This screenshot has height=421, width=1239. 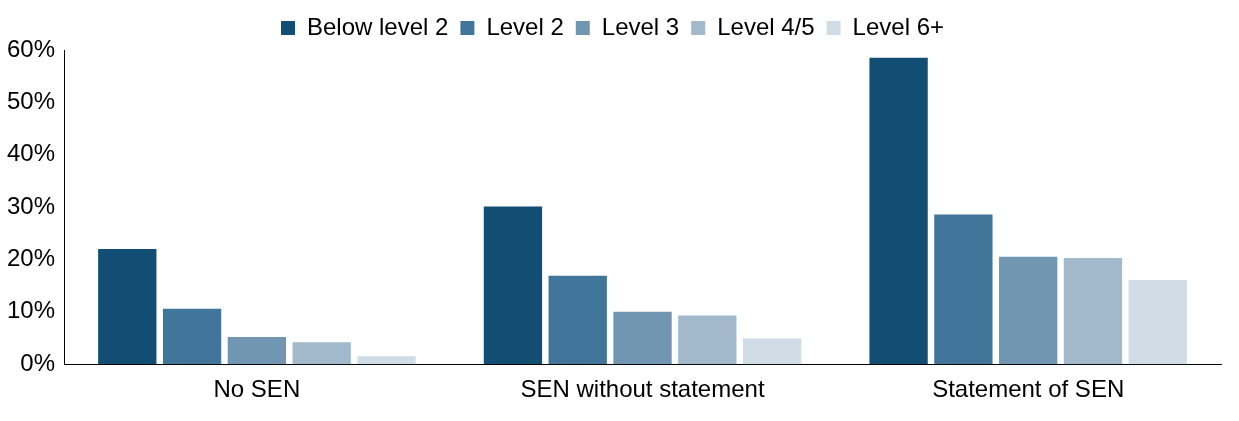 What do you see at coordinates (525, 26) in the screenshot?
I see `legend-label: Level 2` at bounding box center [525, 26].